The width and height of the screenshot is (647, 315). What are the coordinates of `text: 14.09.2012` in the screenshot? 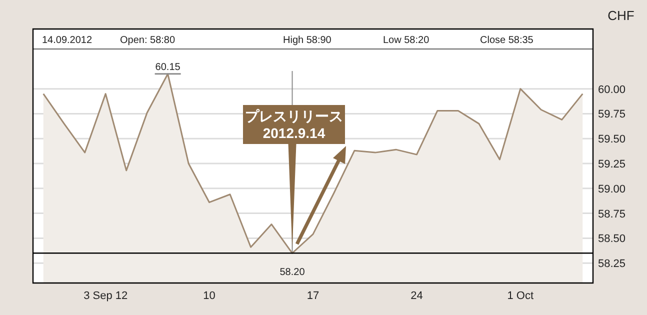 It's located at (67, 40).